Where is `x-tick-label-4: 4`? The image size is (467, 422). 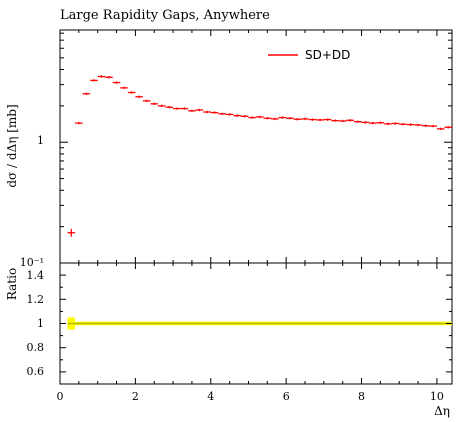
x-tick-label-4: 4 is located at coordinates (210, 396).